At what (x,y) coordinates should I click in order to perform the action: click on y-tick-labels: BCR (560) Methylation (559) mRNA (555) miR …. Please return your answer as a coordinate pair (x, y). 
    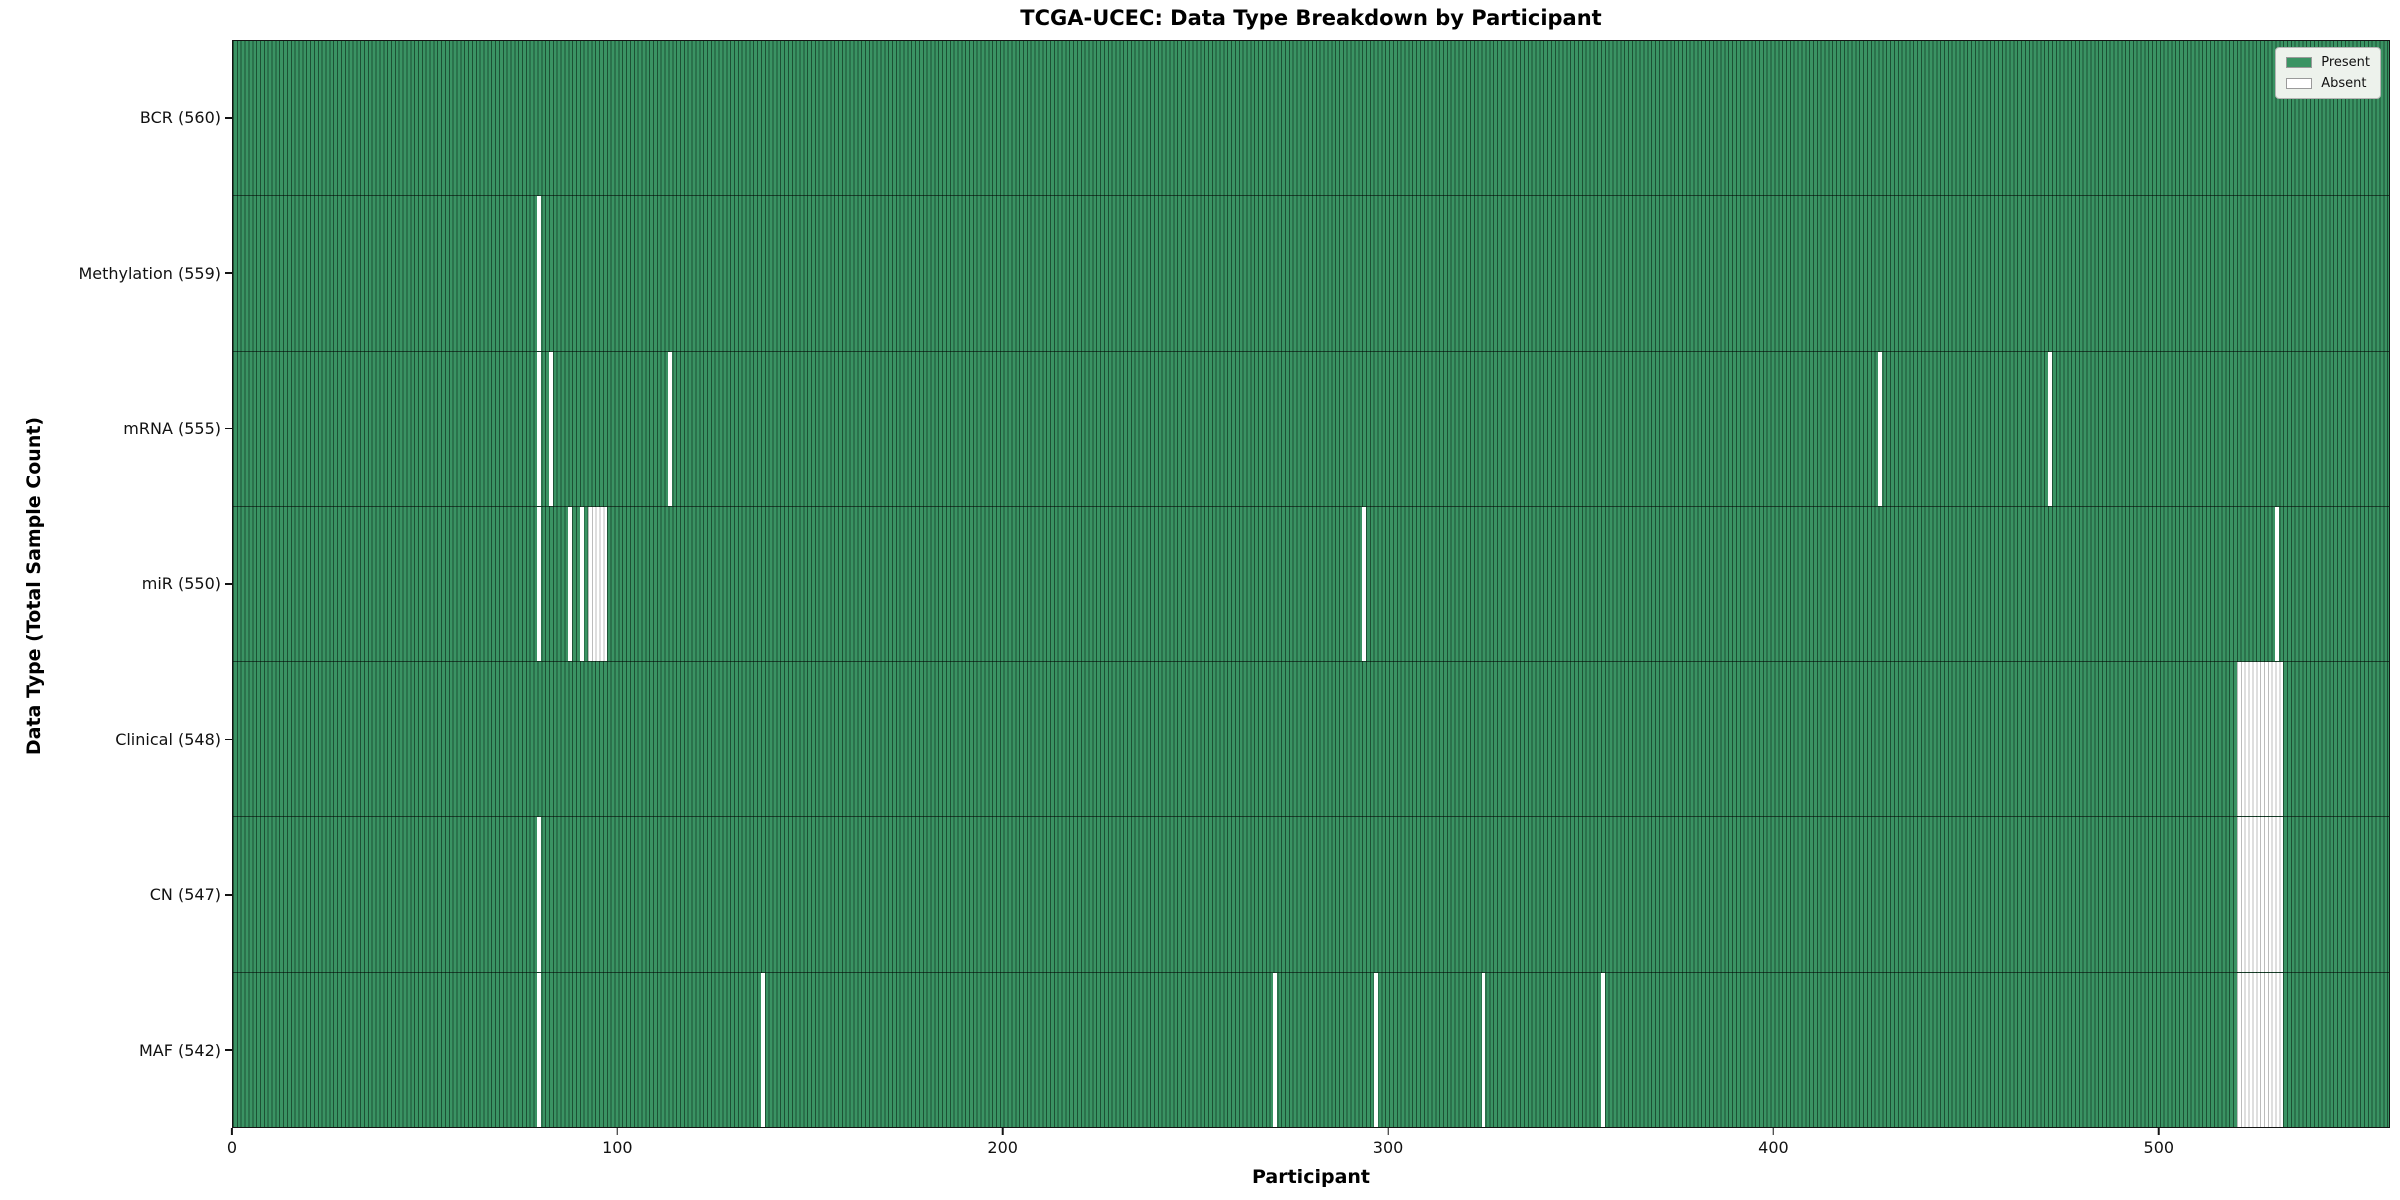
    Looking at the image, I should click on (116, 584).